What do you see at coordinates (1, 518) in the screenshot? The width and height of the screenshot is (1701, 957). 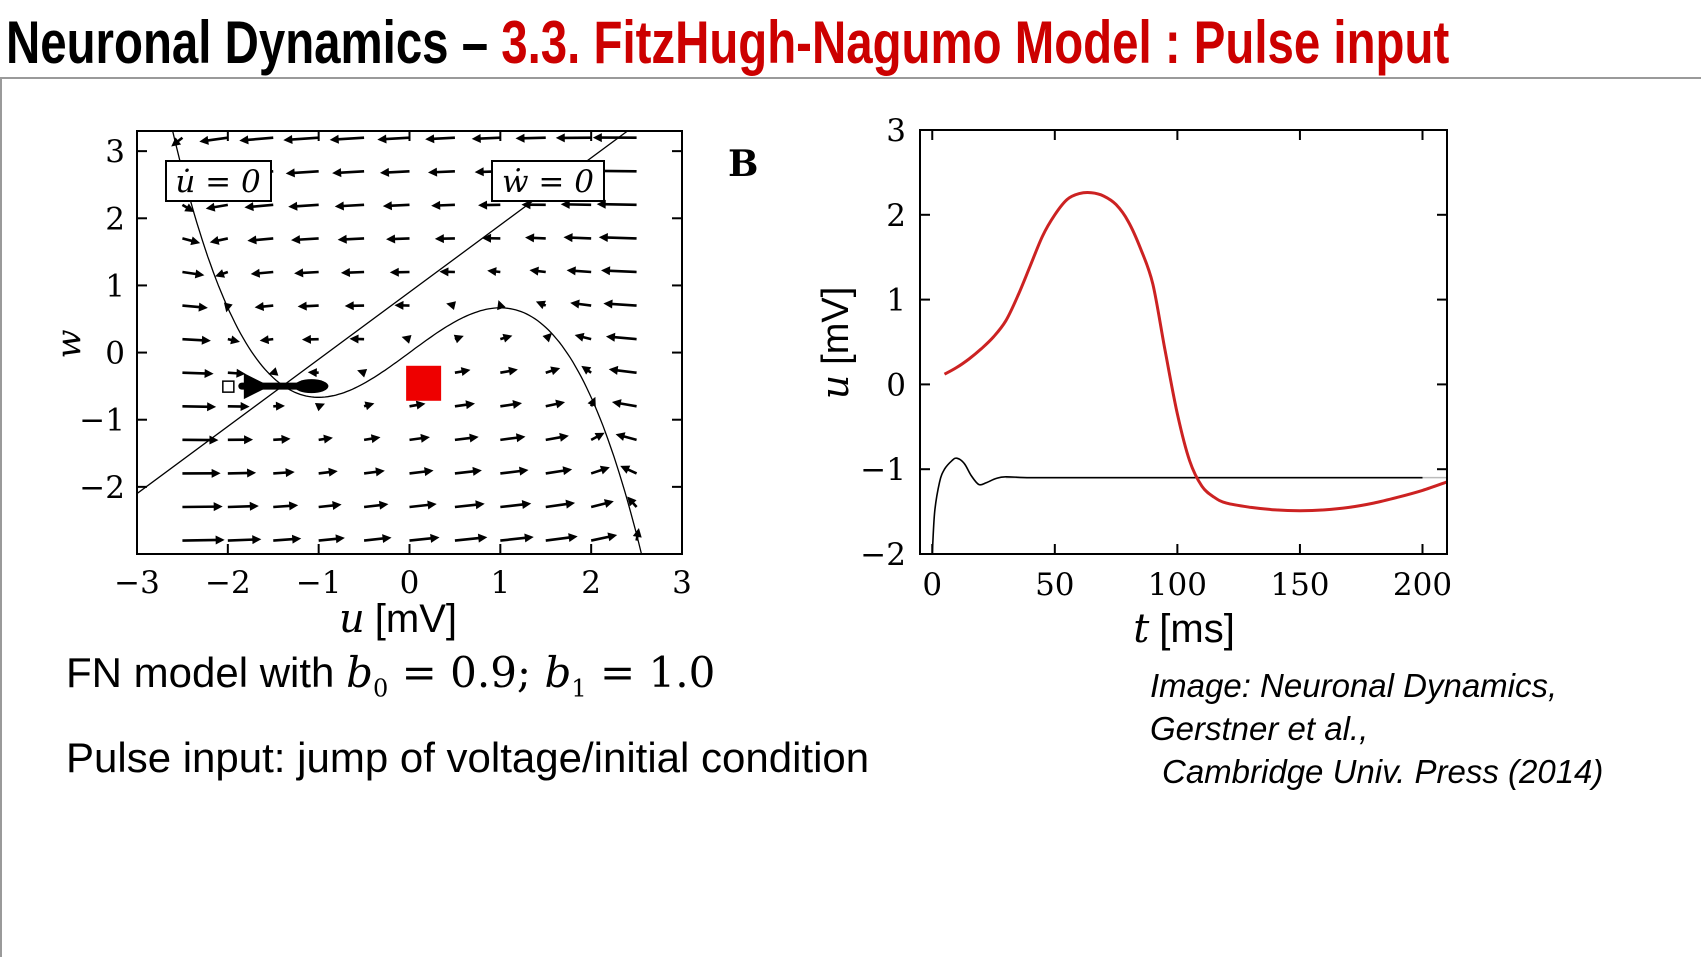 I see `slide-left-border` at bounding box center [1, 518].